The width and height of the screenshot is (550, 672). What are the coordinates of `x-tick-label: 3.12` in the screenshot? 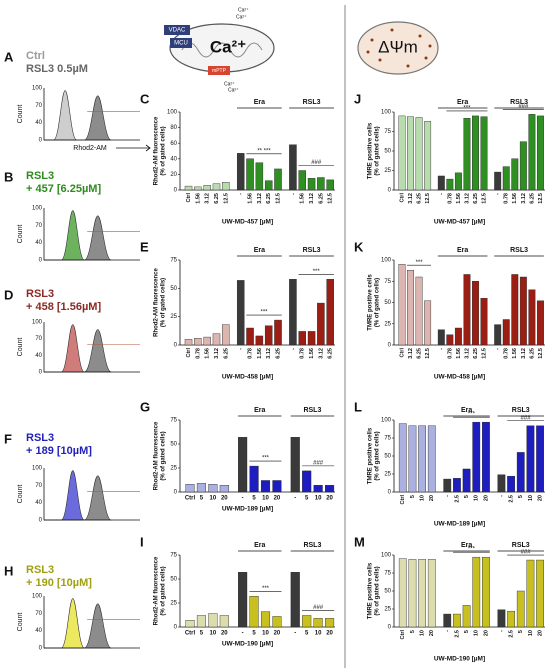 It's located at (467, 198).